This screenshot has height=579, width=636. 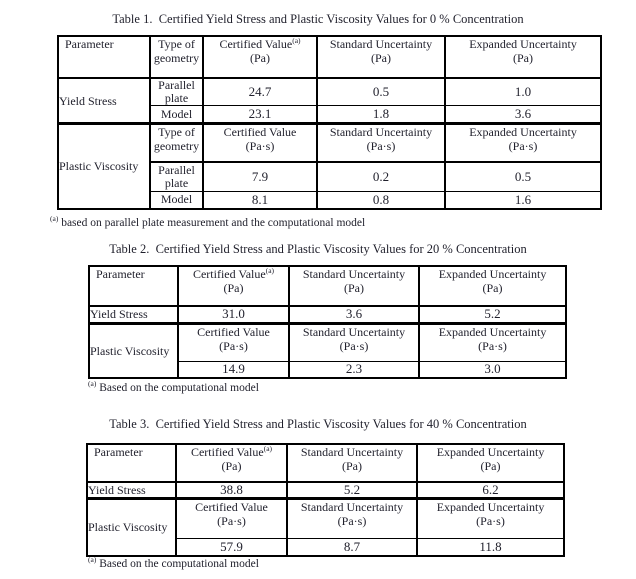 What do you see at coordinates (231, 547) in the screenshot?
I see `t3-plastic-certified: 57.9` at bounding box center [231, 547].